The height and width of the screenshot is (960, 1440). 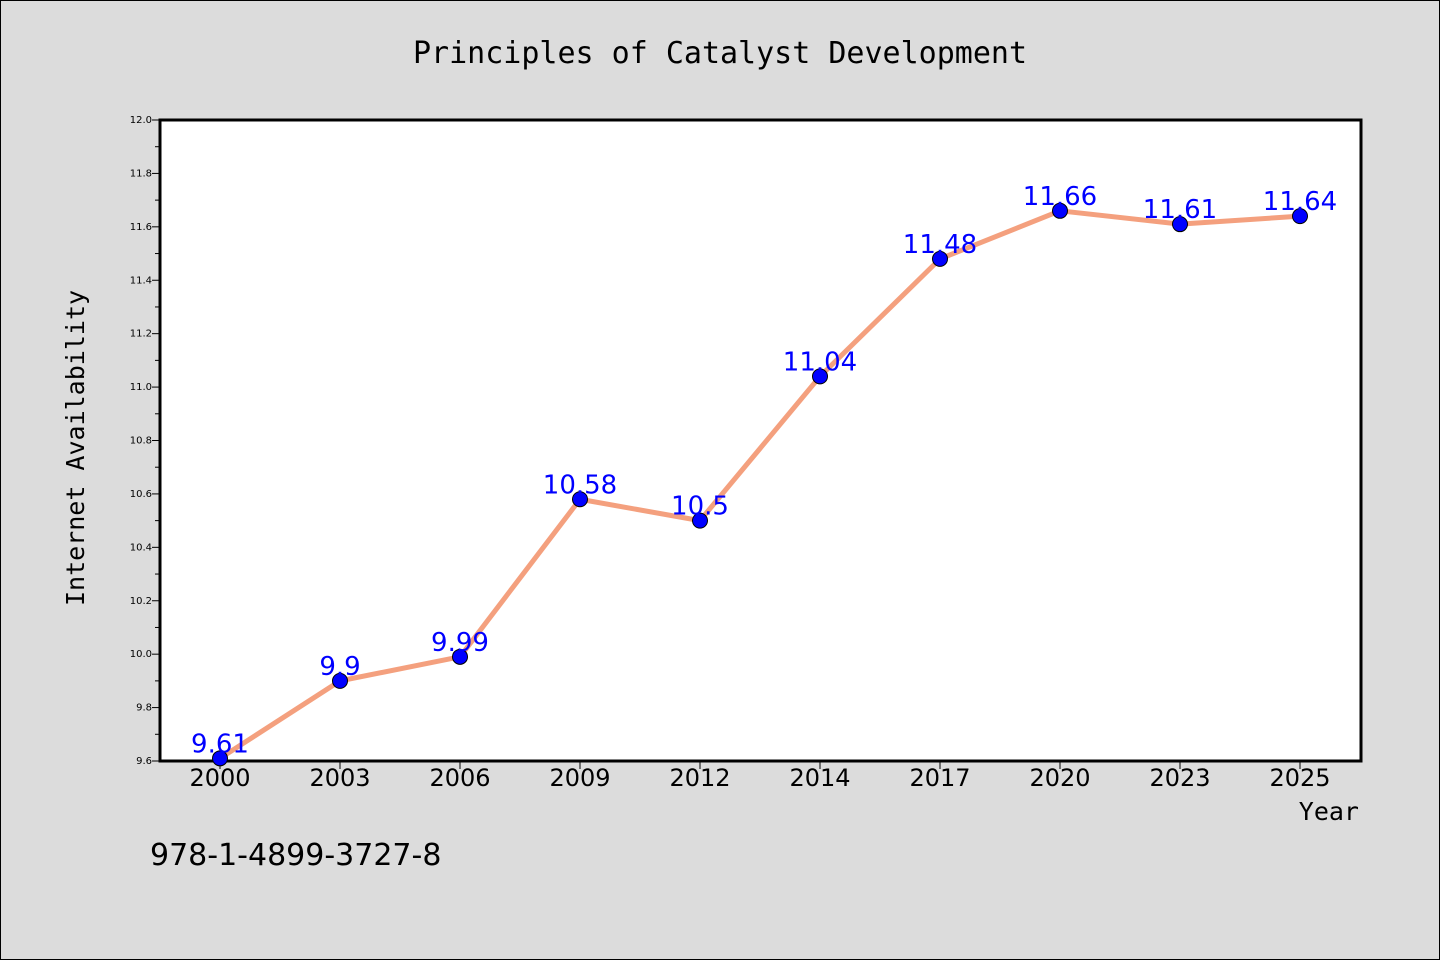 What do you see at coordinates (141, 120) in the screenshot?
I see `y-tick-label: 12.0` at bounding box center [141, 120].